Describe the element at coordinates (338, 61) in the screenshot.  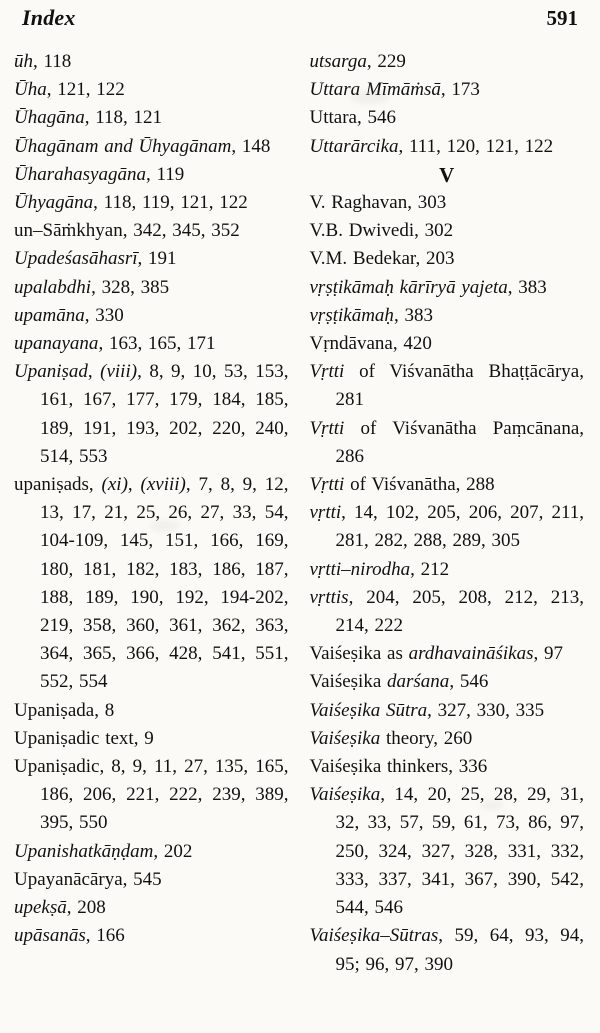
I see `entry-term: utsarga` at that location.